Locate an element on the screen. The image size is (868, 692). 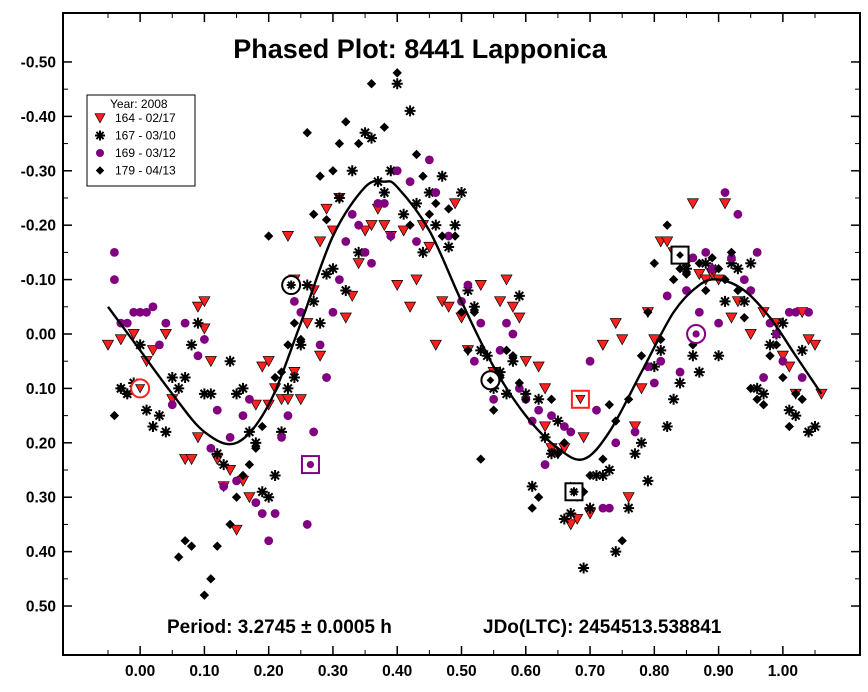
legend-label: 167 - 03/10 is located at coordinates (145, 136).